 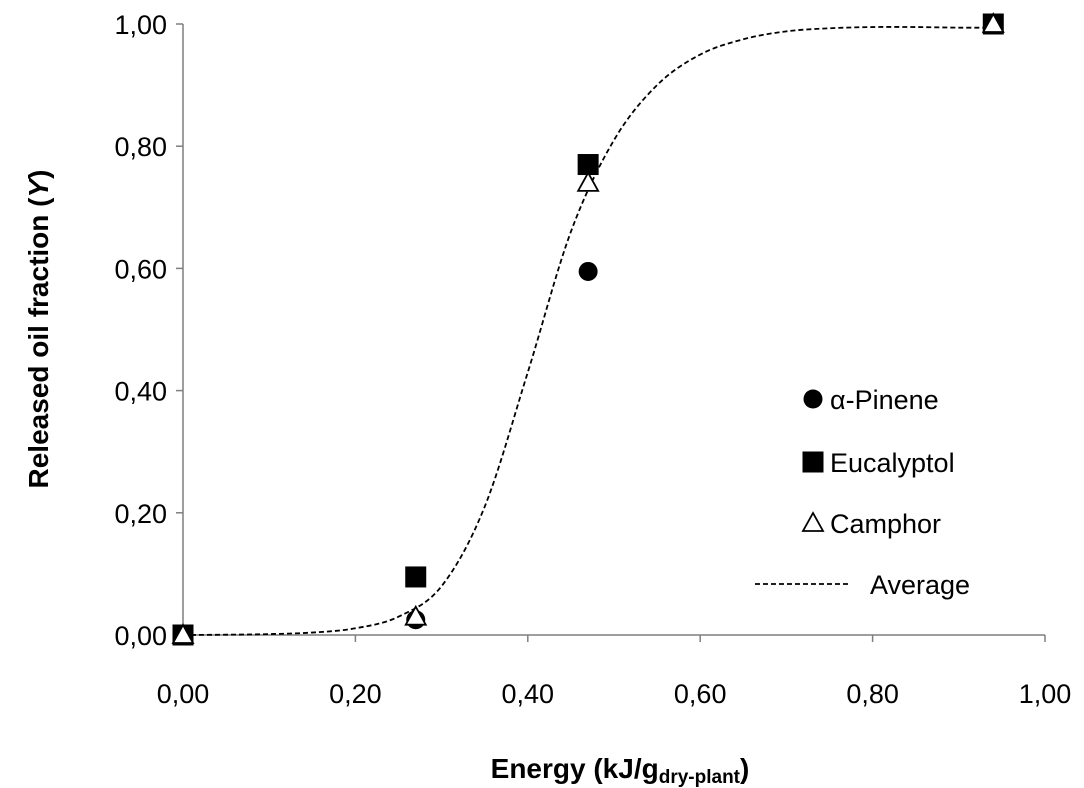 I want to click on x-tick-label: 0,80, so click(x=872, y=694).